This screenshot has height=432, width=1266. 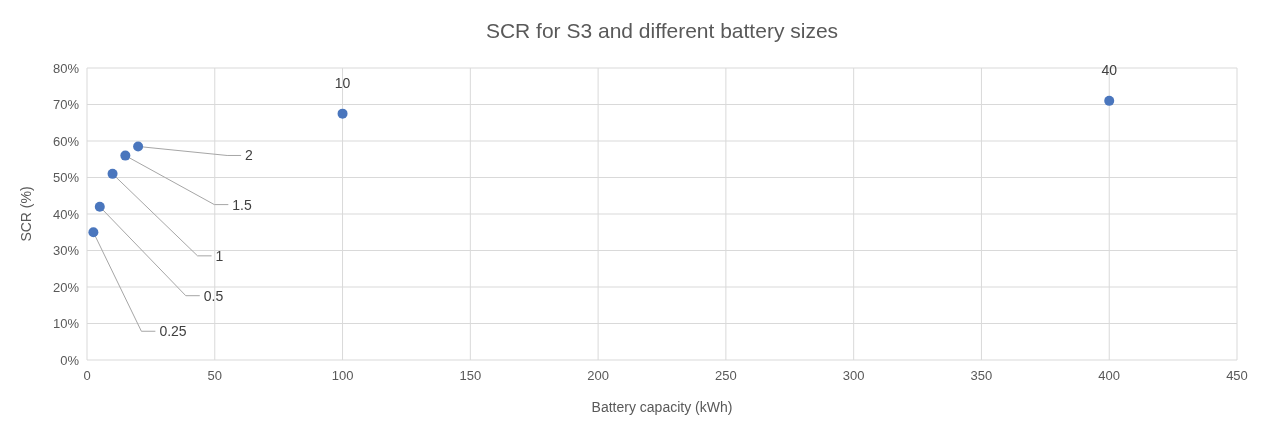 I want to click on x-tick-label: 150, so click(x=470, y=375).